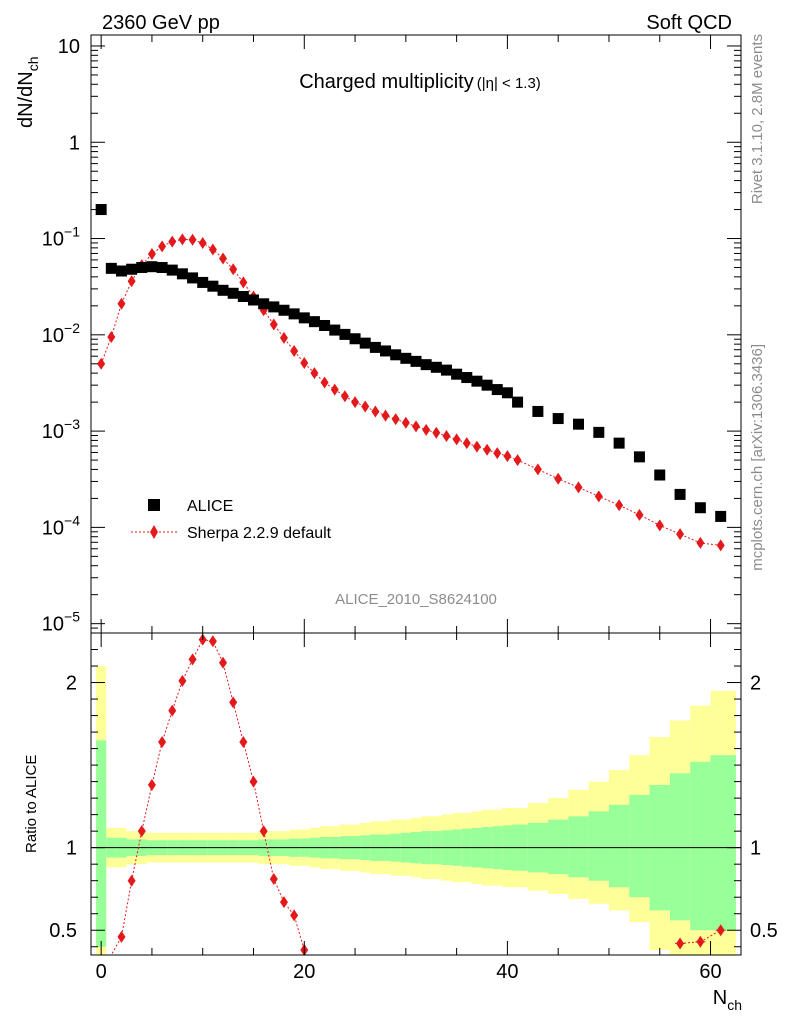 The width and height of the screenshot is (786, 1024). I want to click on ratio-ylabel: Ratio to ALICE, so click(31, 804).